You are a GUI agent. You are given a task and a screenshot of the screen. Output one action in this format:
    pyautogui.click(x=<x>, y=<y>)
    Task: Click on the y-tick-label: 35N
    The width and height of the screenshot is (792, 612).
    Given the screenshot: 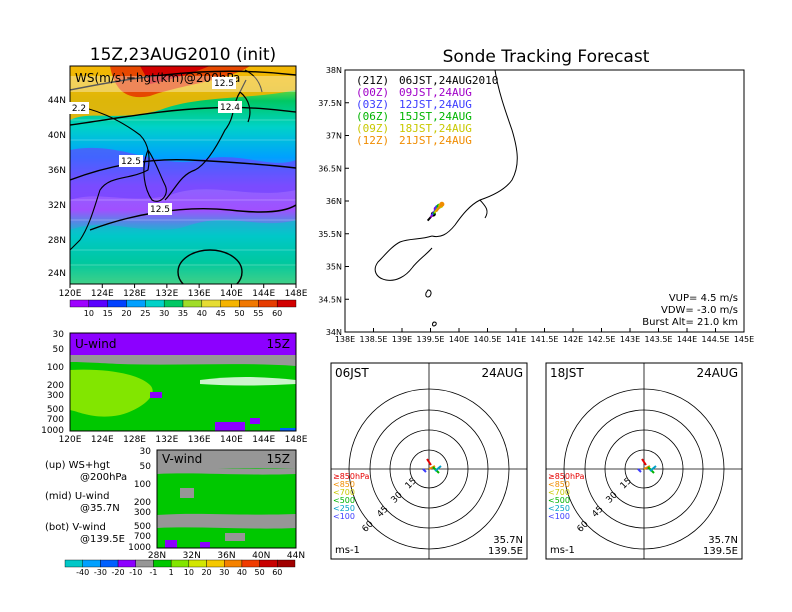 What is the action you would take?
    pyautogui.click(x=334, y=267)
    